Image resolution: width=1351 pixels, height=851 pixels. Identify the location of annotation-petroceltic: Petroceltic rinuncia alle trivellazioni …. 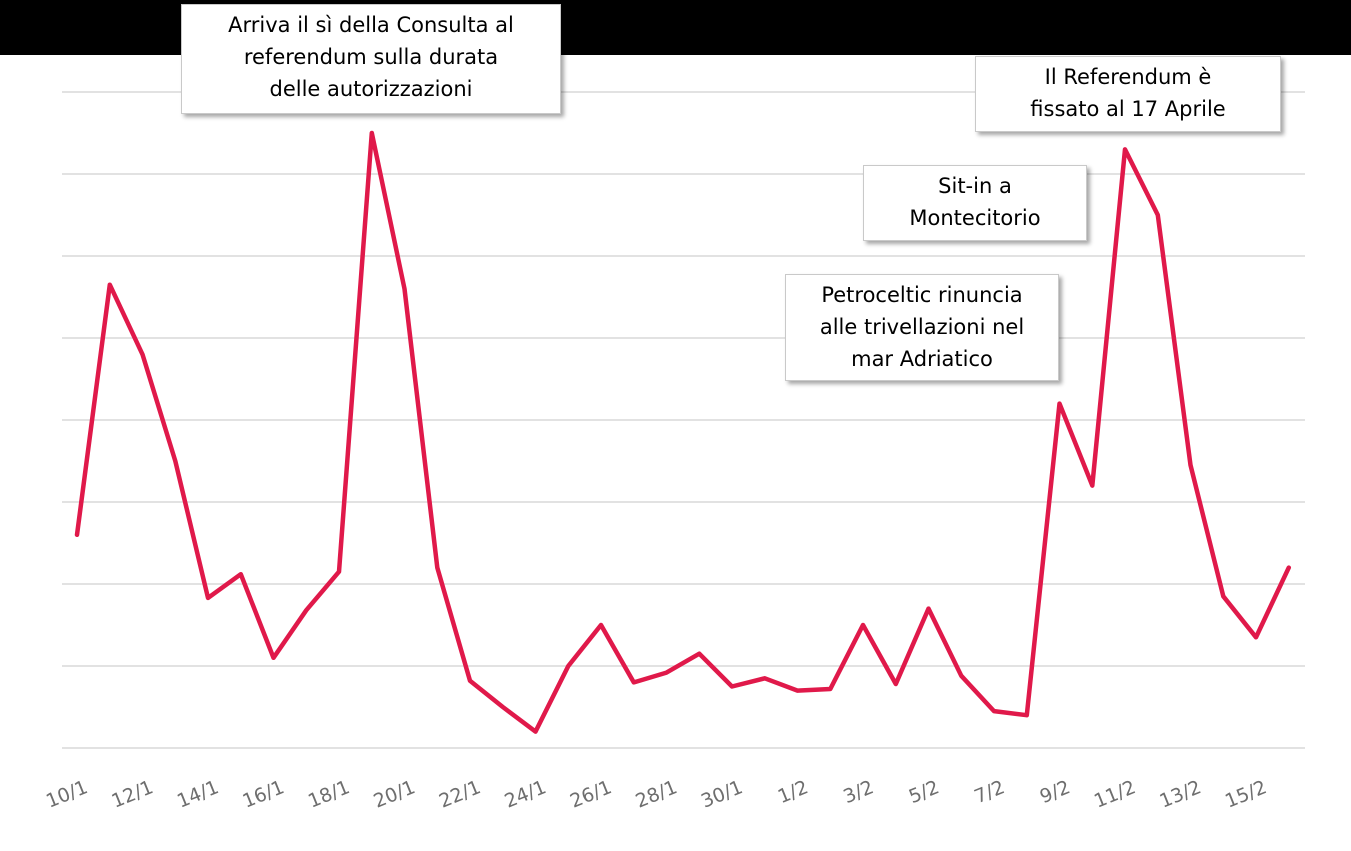
(922, 327).